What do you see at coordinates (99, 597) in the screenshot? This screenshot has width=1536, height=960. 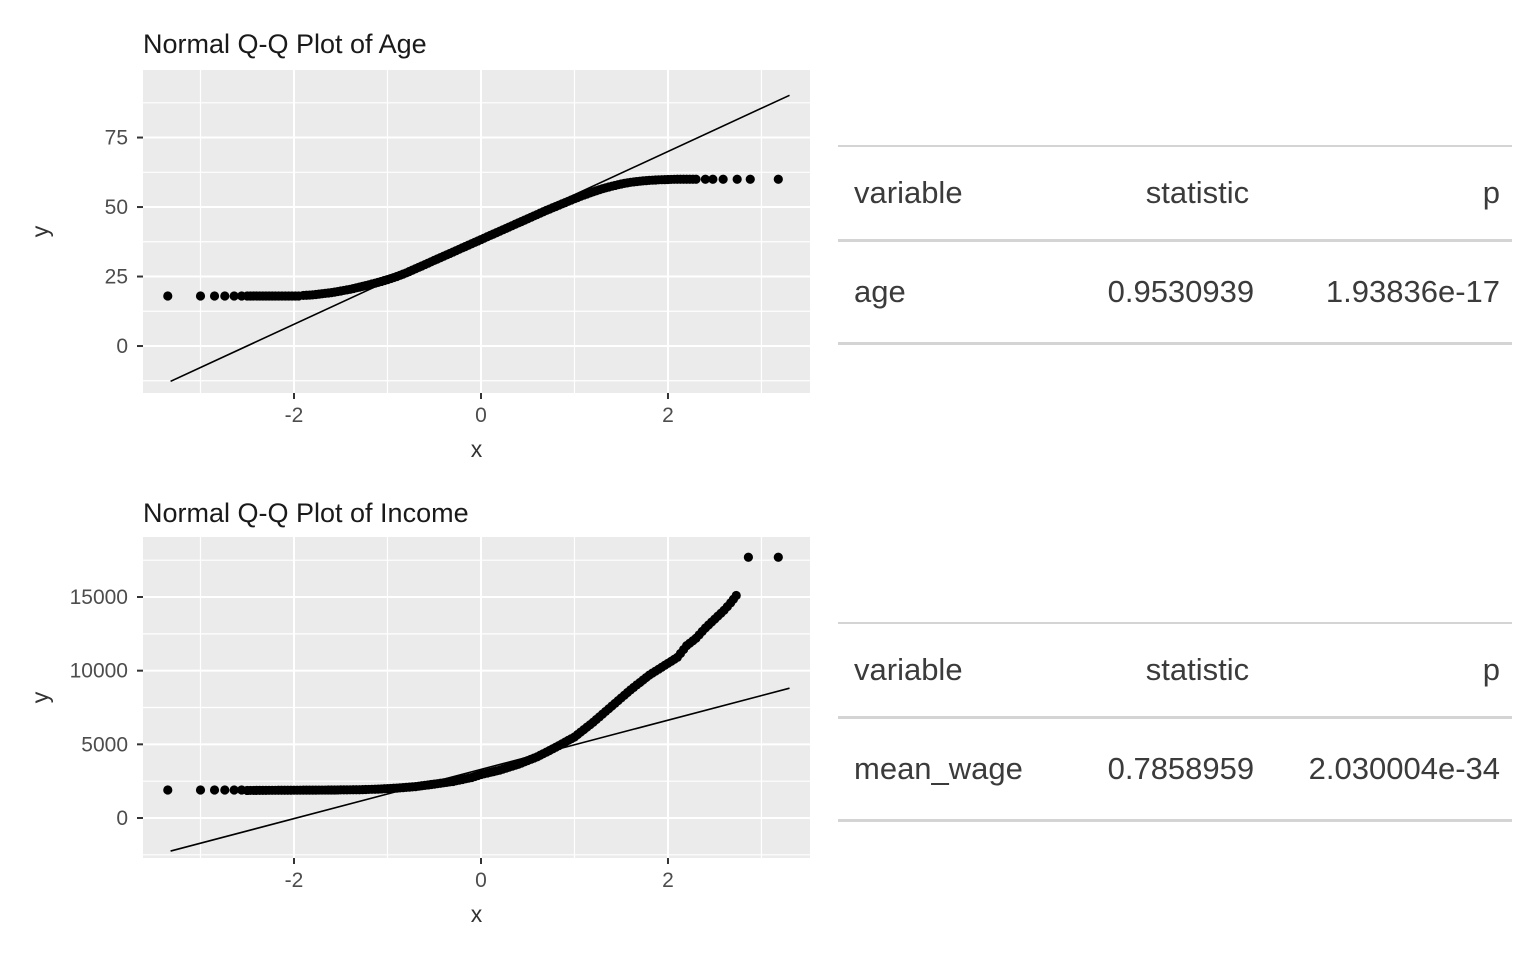 I see `y-tick-label: 15000` at bounding box center [99, 597].